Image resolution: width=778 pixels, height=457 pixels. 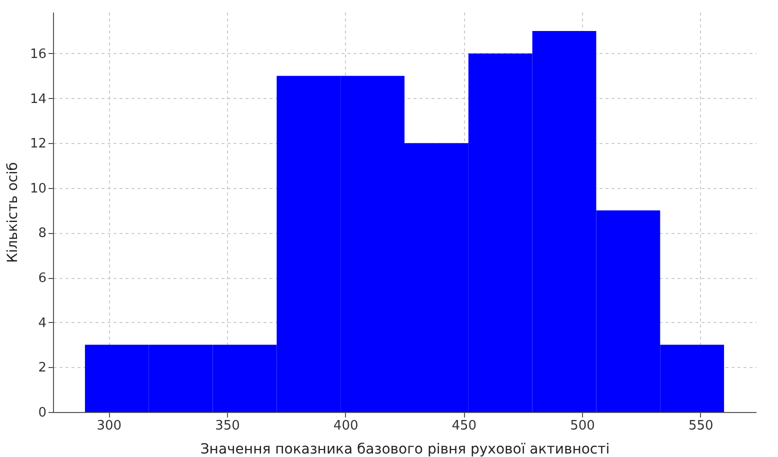 What do you see at coordinates (38, 54) in the screenshot?
I see `y-tick-label: 16` at bounding box center [38, 54].